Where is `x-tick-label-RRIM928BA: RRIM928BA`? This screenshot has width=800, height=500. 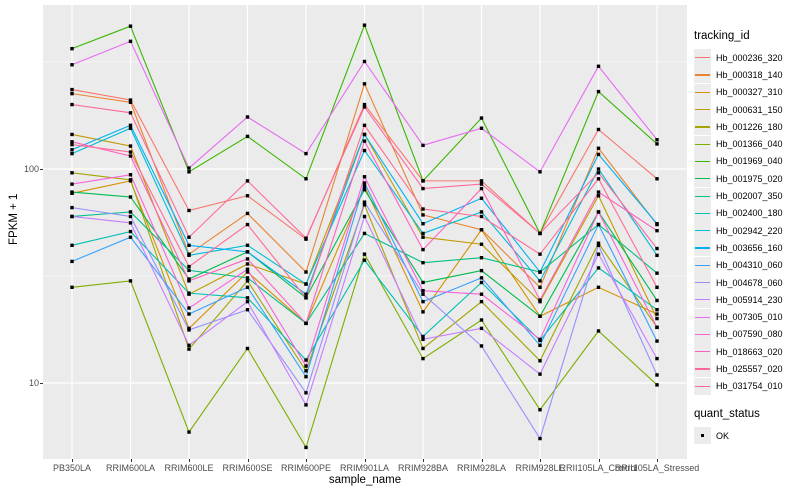
x-tick-label-RRIM928BA: RRIM928BA is located at coordinates (423, 468).